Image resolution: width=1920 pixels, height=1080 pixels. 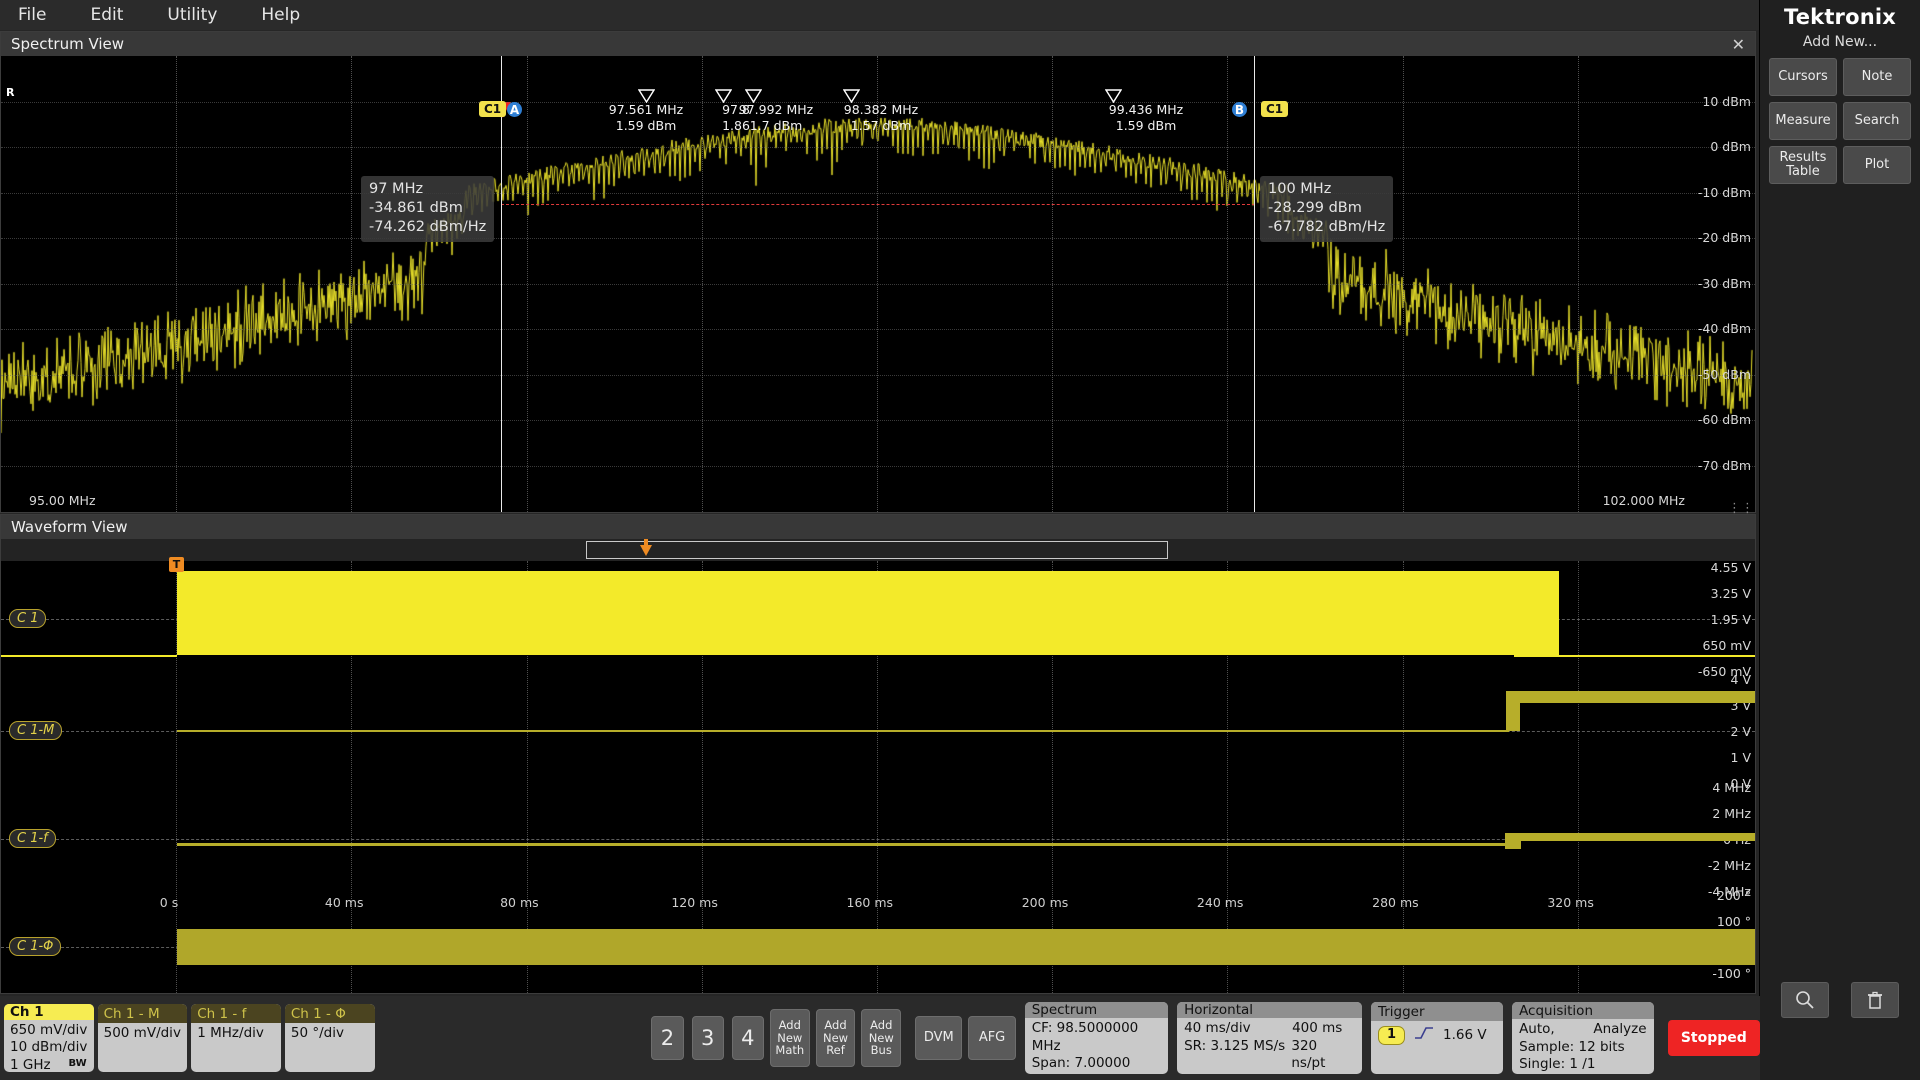 I want to click on afg-button: AFG, so click(x=992, y=1038).